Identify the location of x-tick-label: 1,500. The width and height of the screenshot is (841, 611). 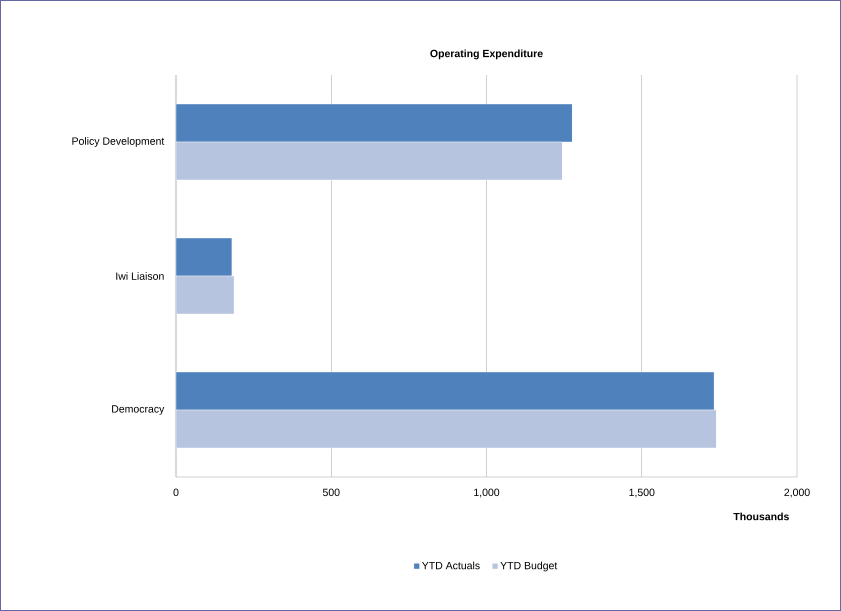
(641, 493).